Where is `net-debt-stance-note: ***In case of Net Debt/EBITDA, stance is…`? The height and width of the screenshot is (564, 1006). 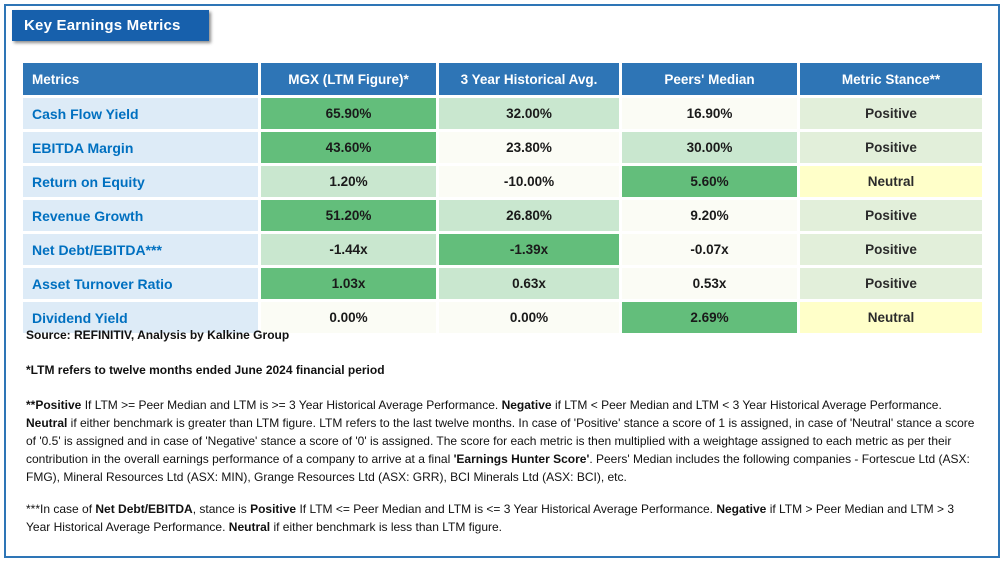 net-debt-stance-note: ***In case of Net Debt/EBITDA, stance is… is located at coordinates (501, 518).